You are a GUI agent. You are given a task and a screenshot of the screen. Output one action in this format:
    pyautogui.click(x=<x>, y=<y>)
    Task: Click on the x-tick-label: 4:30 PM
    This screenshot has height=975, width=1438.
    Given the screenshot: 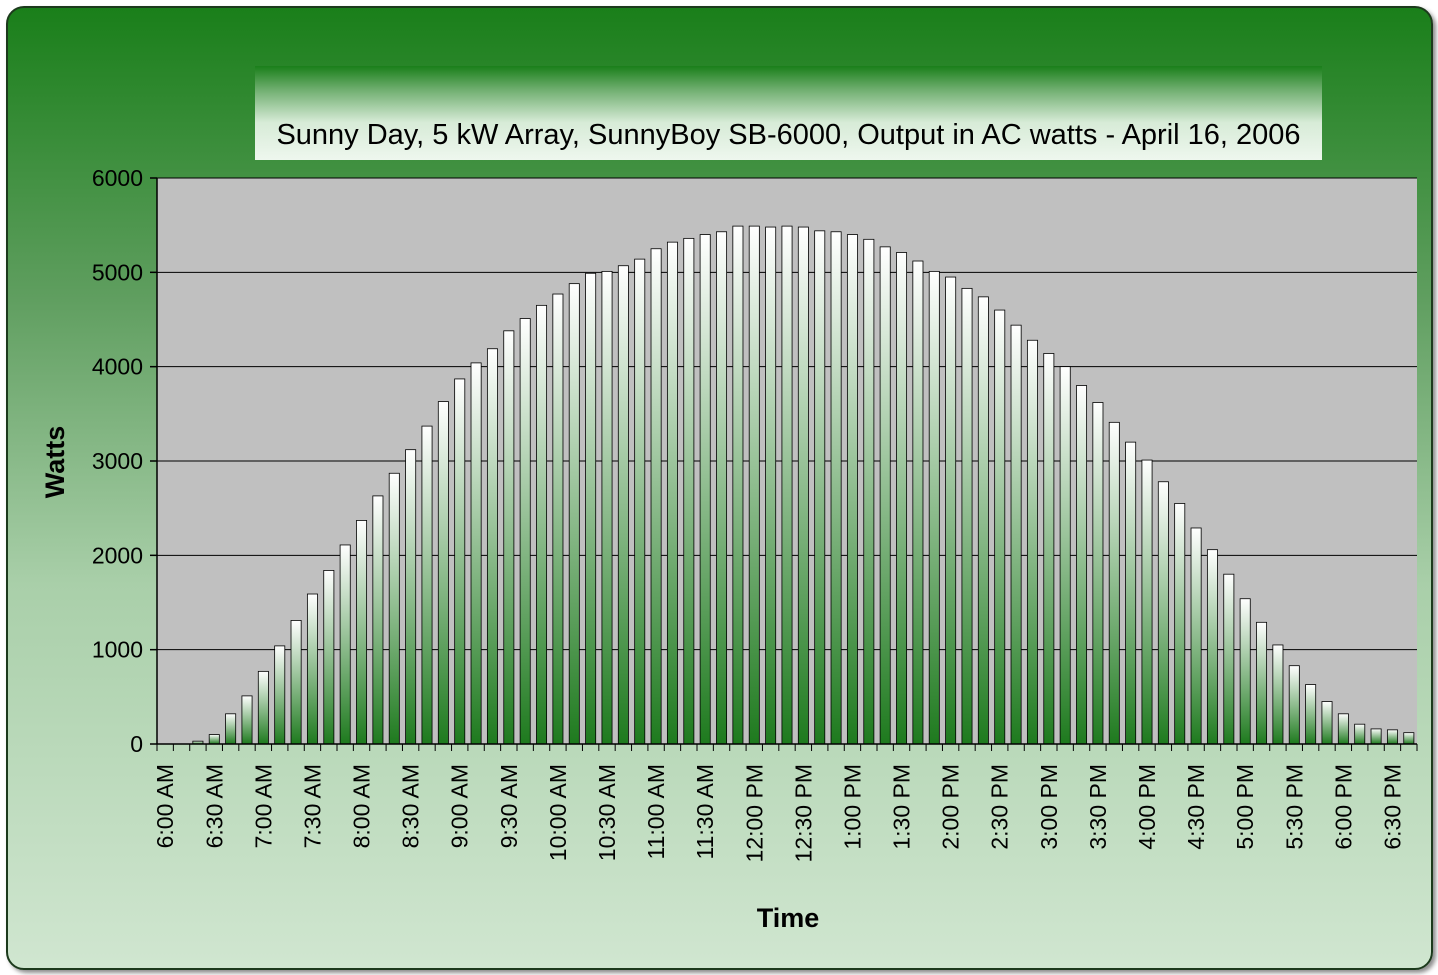 What is the action you would take?
    pyautogui.click(x=1196, y=807)
    